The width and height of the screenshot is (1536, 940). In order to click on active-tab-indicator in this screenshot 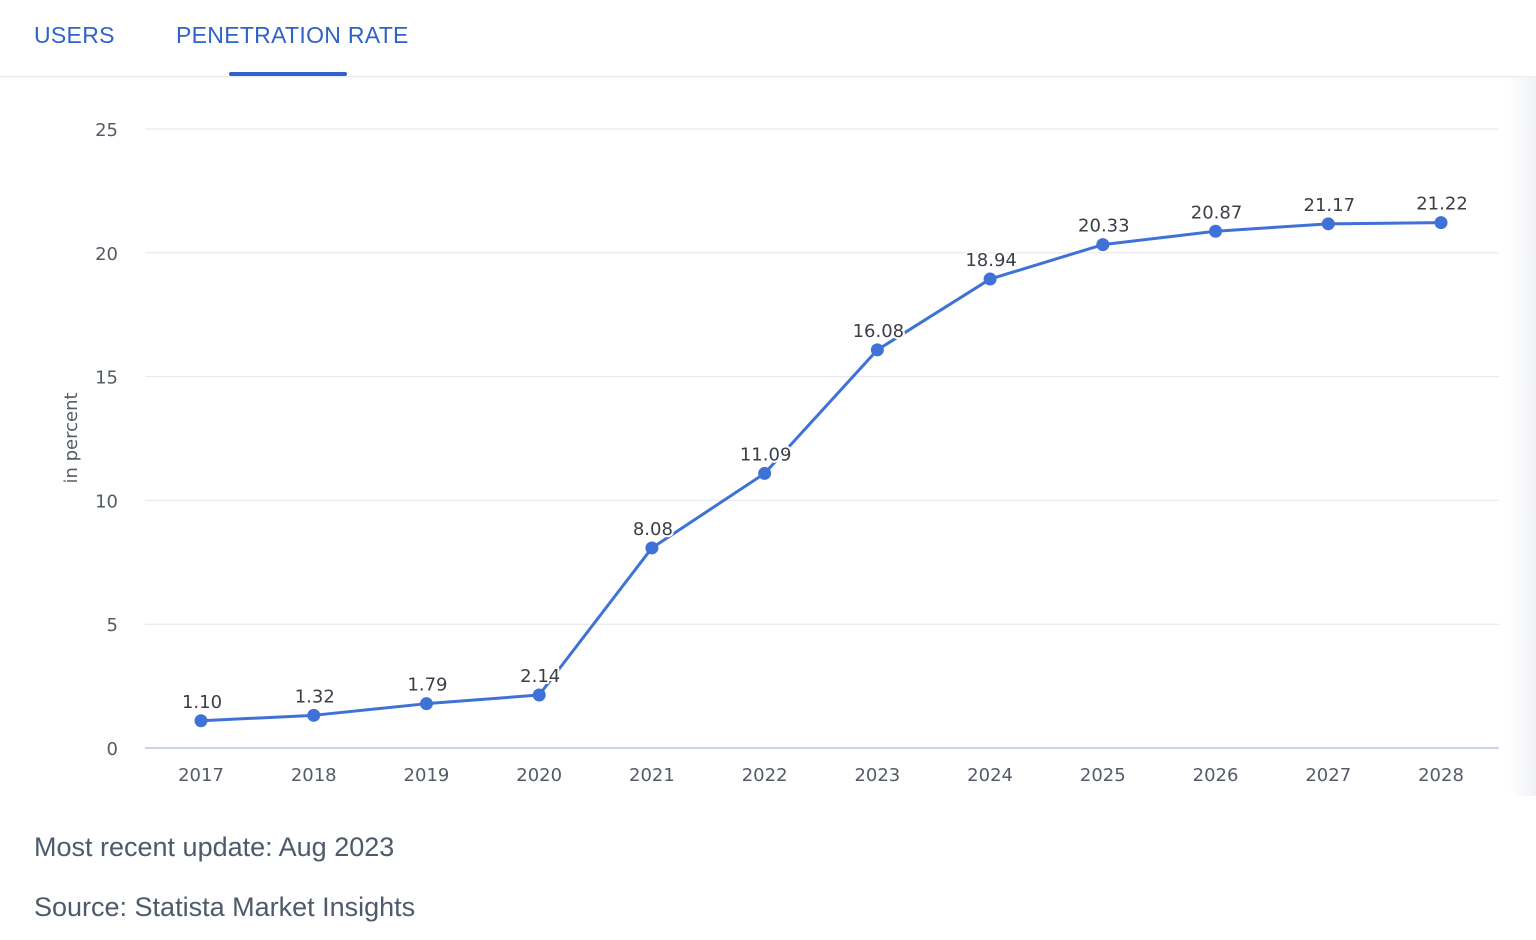, I will do `click(288, 74)`.